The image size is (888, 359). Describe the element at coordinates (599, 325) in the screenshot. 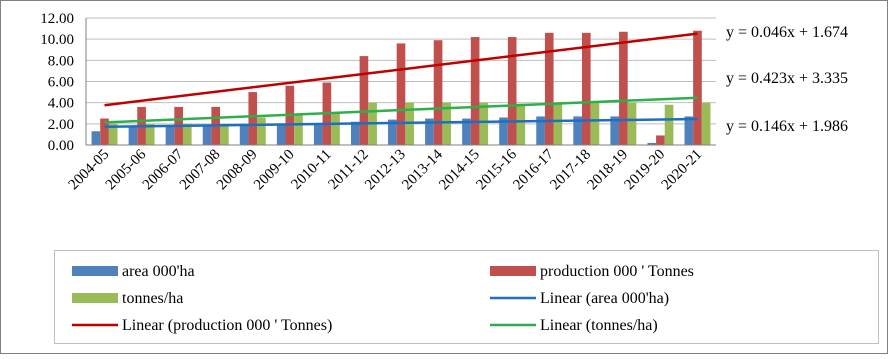

I see `legend-label: Linear (tonnes/ha)` at that location.